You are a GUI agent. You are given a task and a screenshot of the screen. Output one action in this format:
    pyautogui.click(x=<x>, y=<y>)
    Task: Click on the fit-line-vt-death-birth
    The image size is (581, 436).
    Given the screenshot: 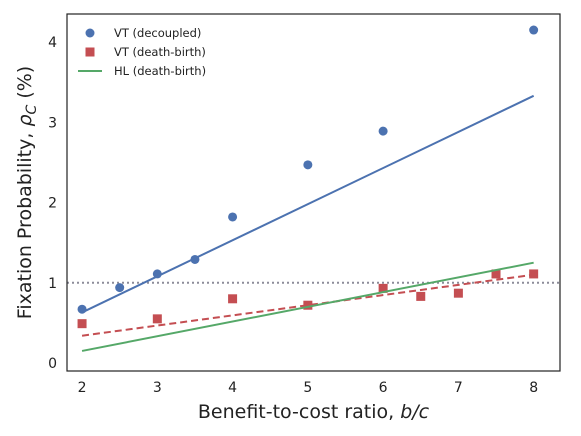 What is the action you would take?
    pyautogui.click(x=307, y=305)
    